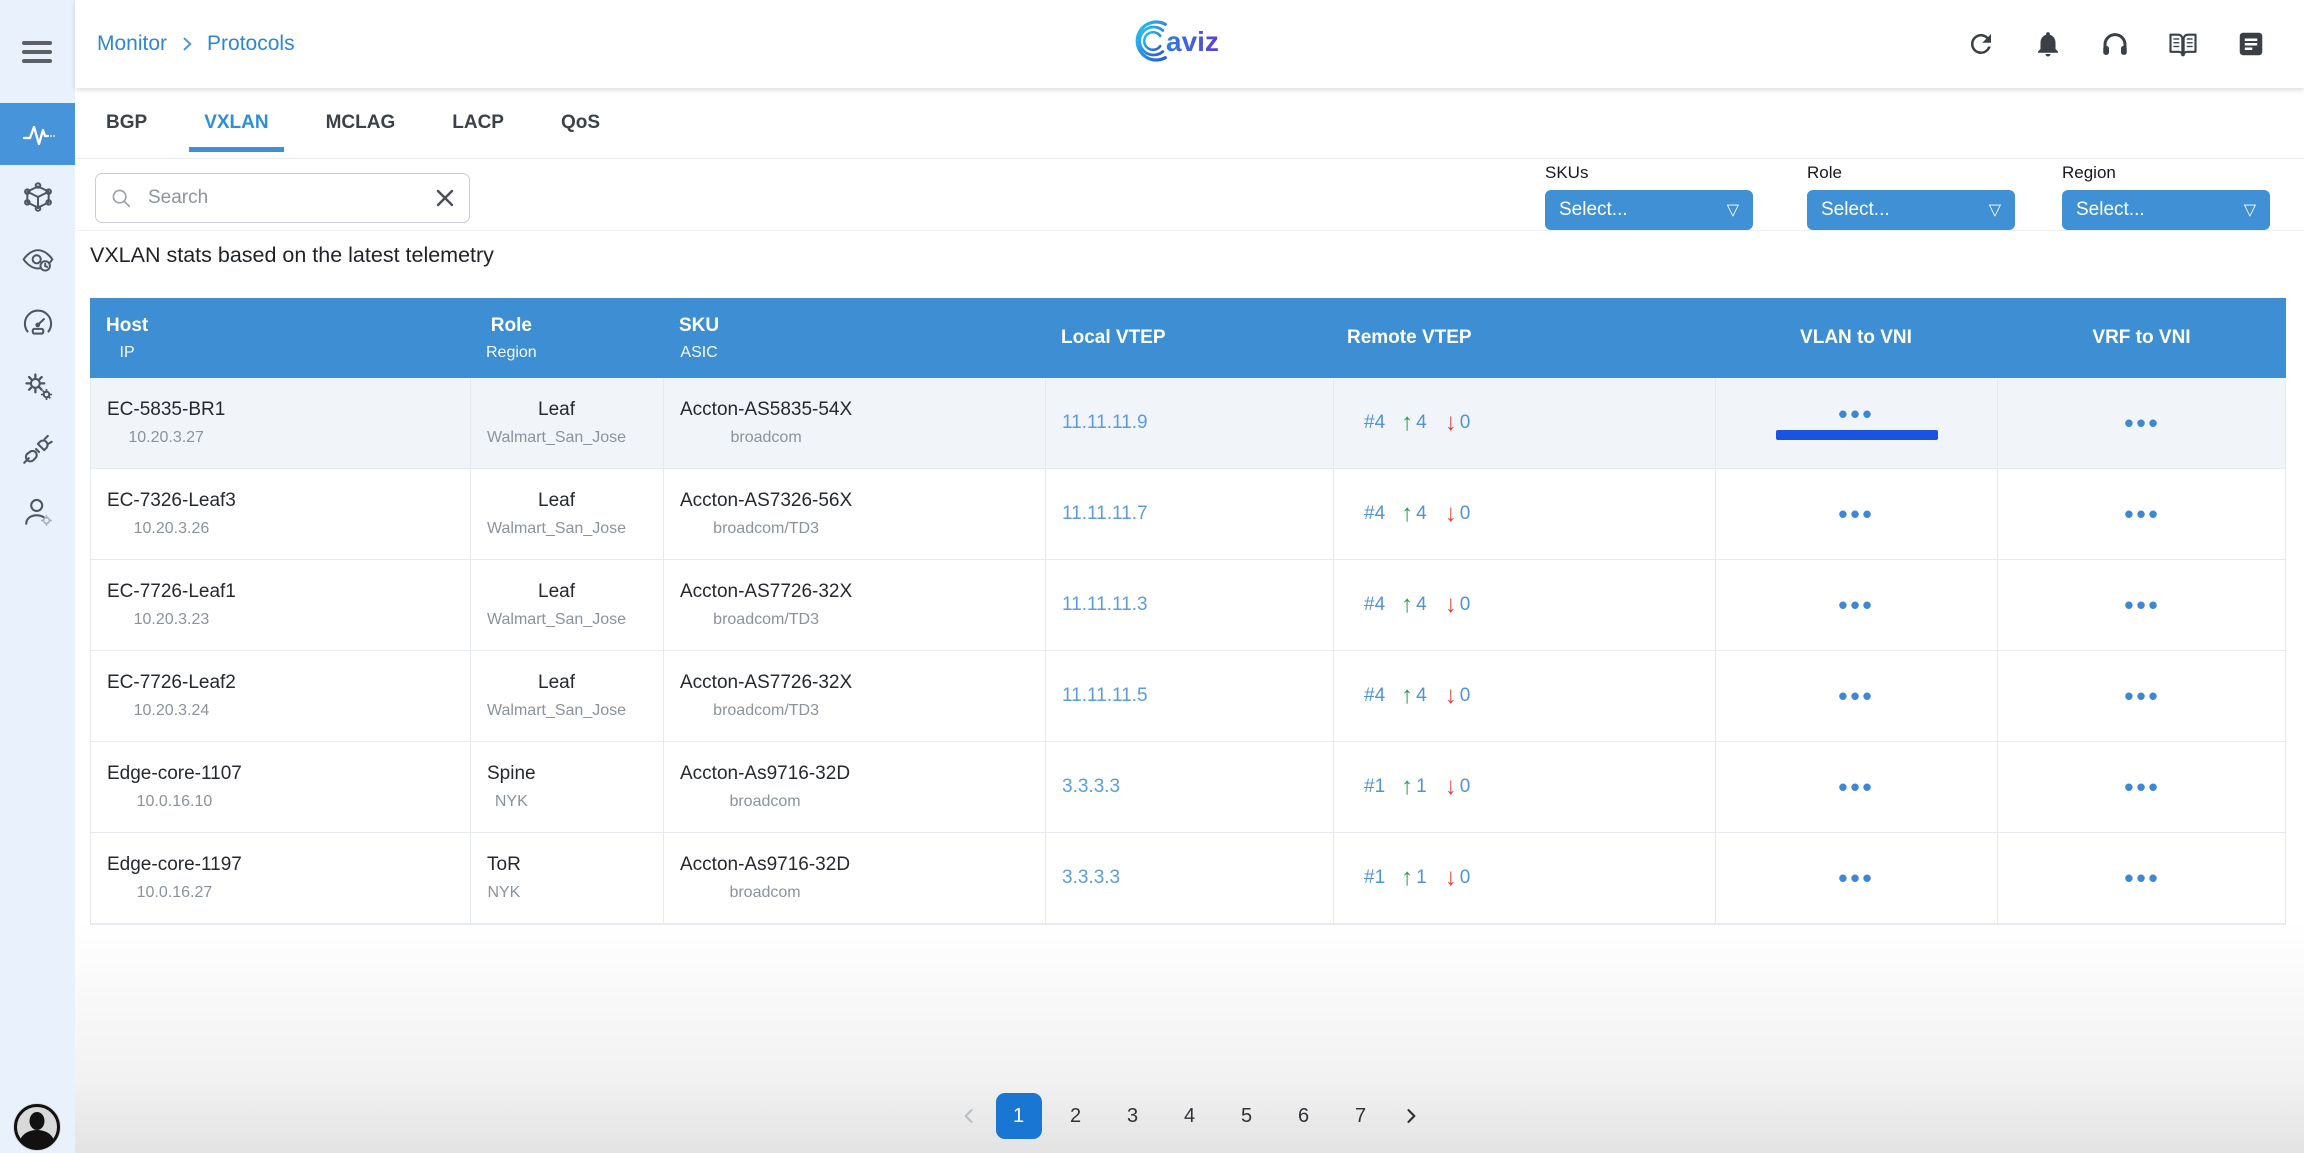 The height and width of the screenshot is (1153, 2304). I want to click on sidebar-item-topology, so click(37, 197).